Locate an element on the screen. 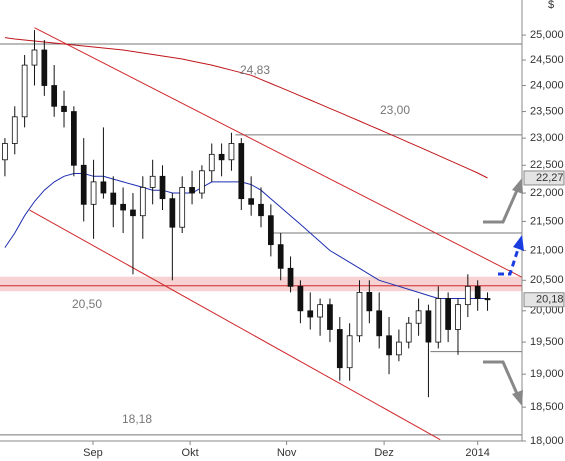  y-tick-label: 24,500 is located at coordinates (547, 60).